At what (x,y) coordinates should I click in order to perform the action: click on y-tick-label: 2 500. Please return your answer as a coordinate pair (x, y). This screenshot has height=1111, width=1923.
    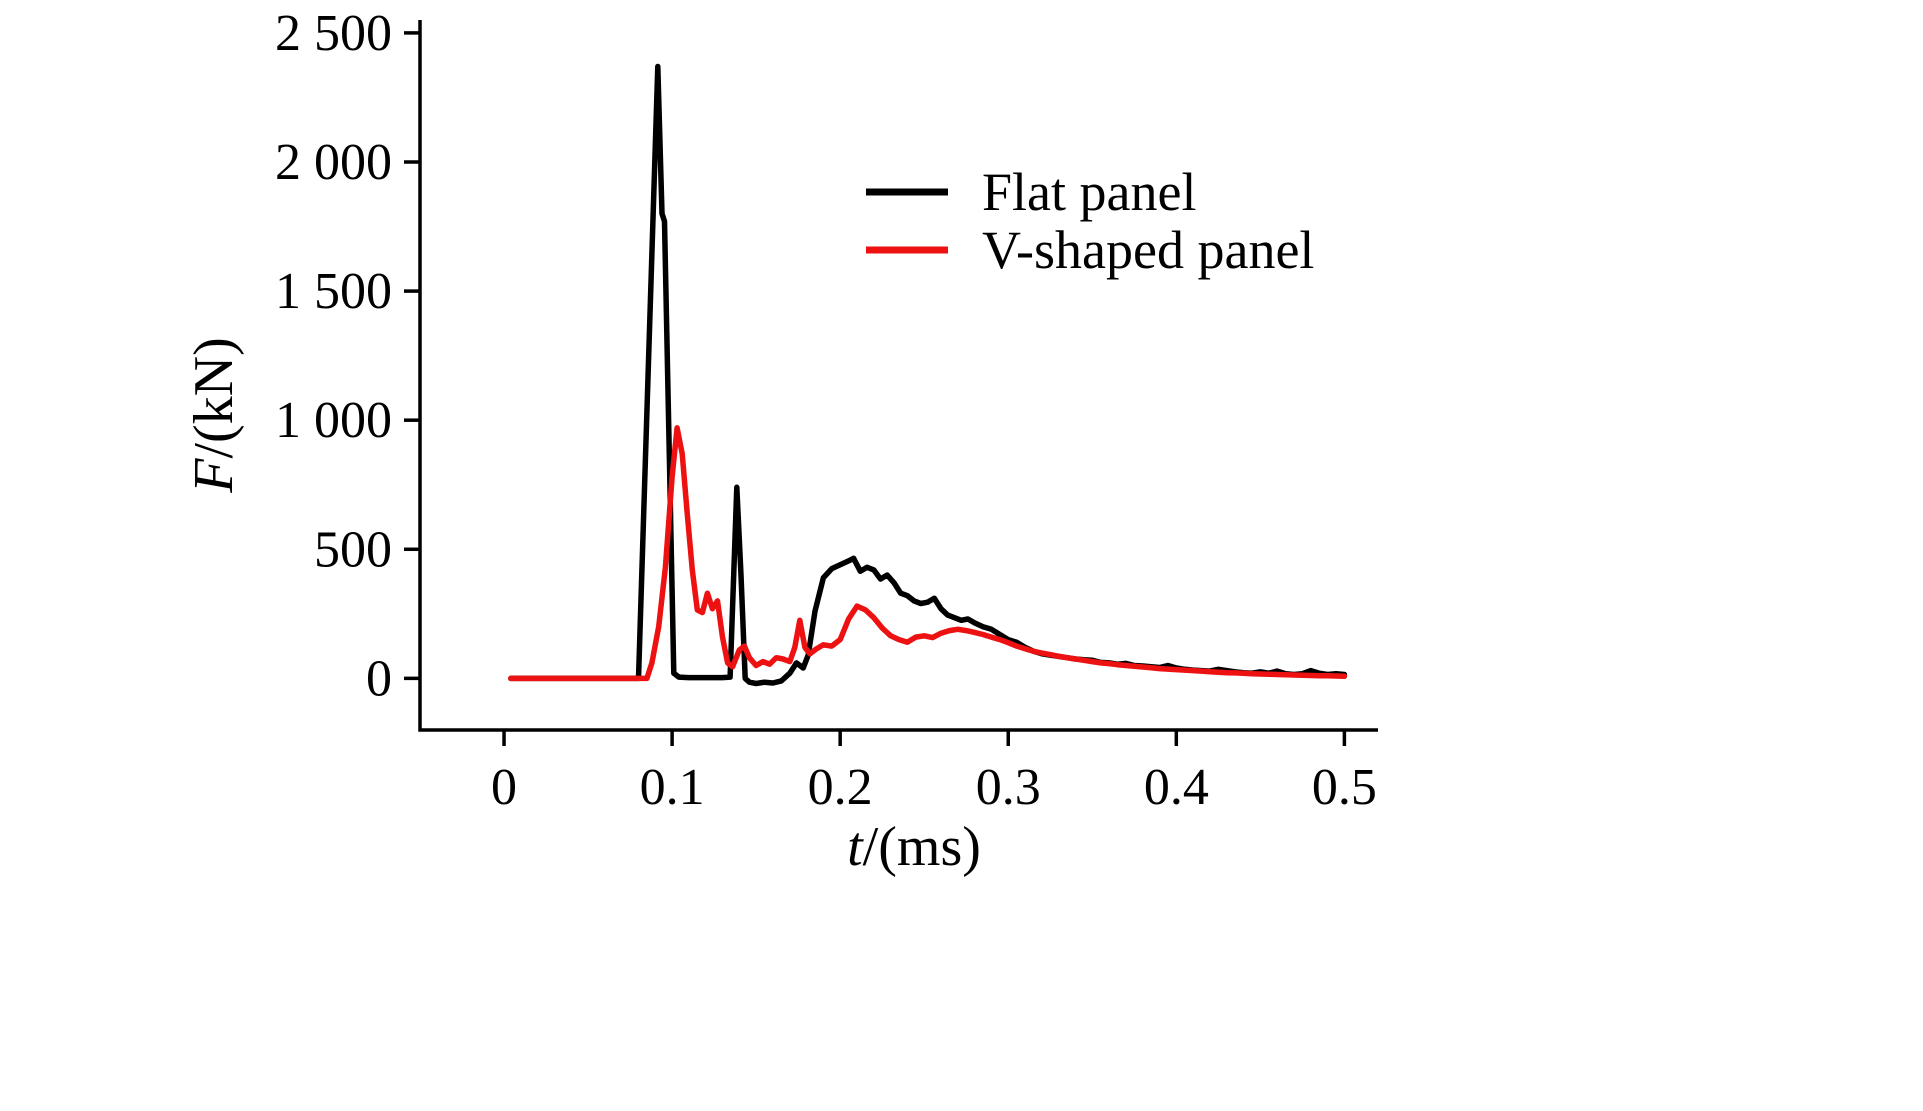
    Looking at the image, I should click on (333, 33).